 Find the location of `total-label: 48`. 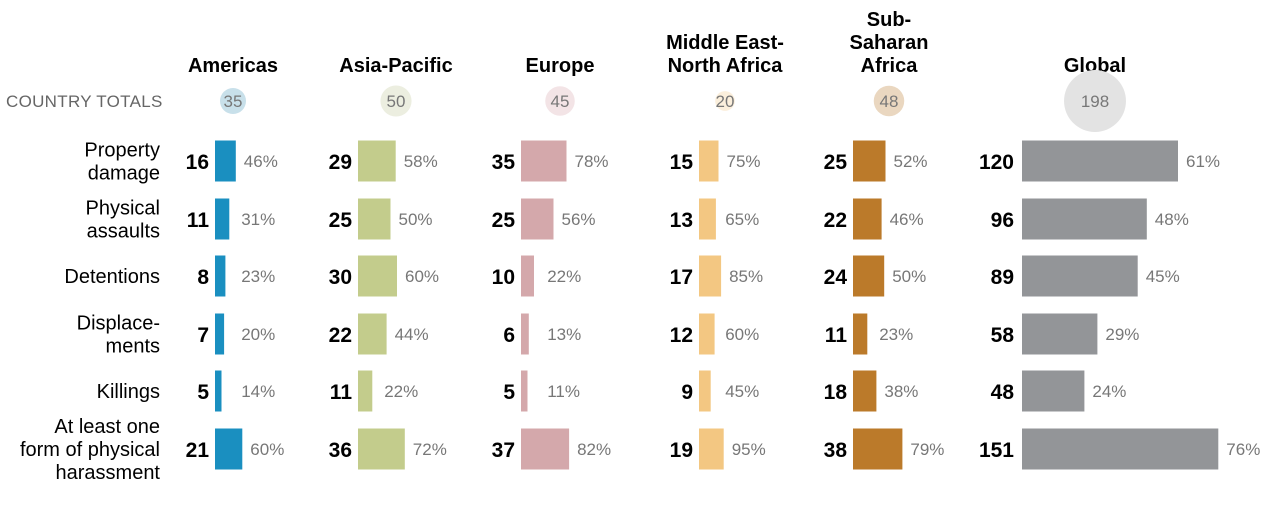

total-label: 48 is located at coordinates (889, 101).